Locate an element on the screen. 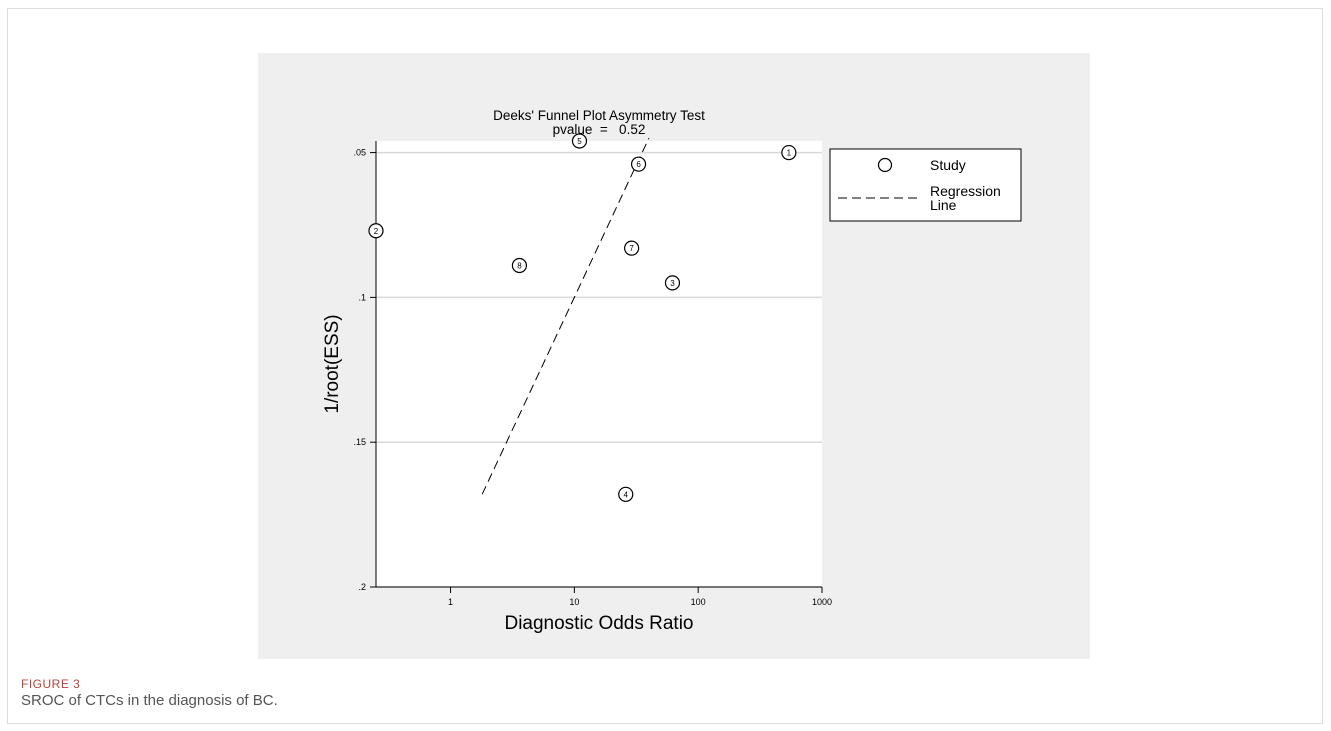 The width and height of the screenshot is (1331, 731). legend-regression-label-line2: Line is located at coordinates (943, 205).